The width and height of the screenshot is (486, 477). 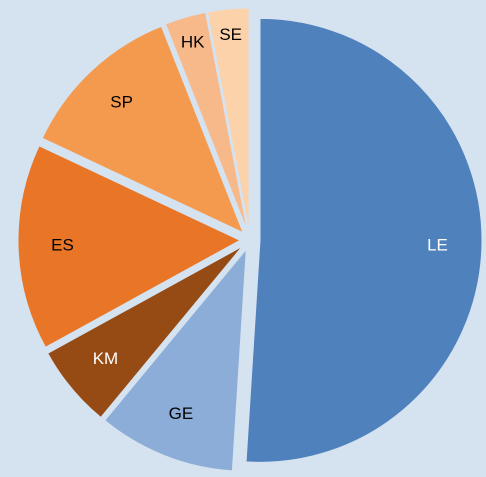 What do you see at coordinates (121, 102) in the screenshot?
I see `slice-label: SP` at bounding box center [121, 102].